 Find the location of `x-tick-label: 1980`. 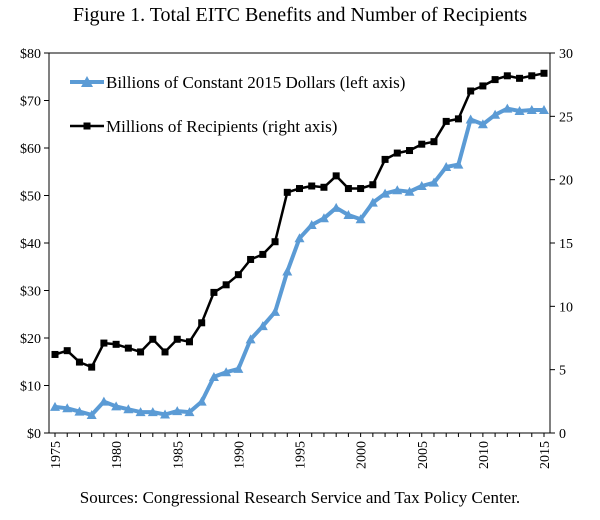

x-tick-label: 1980 is located at coordinates (117, 455).